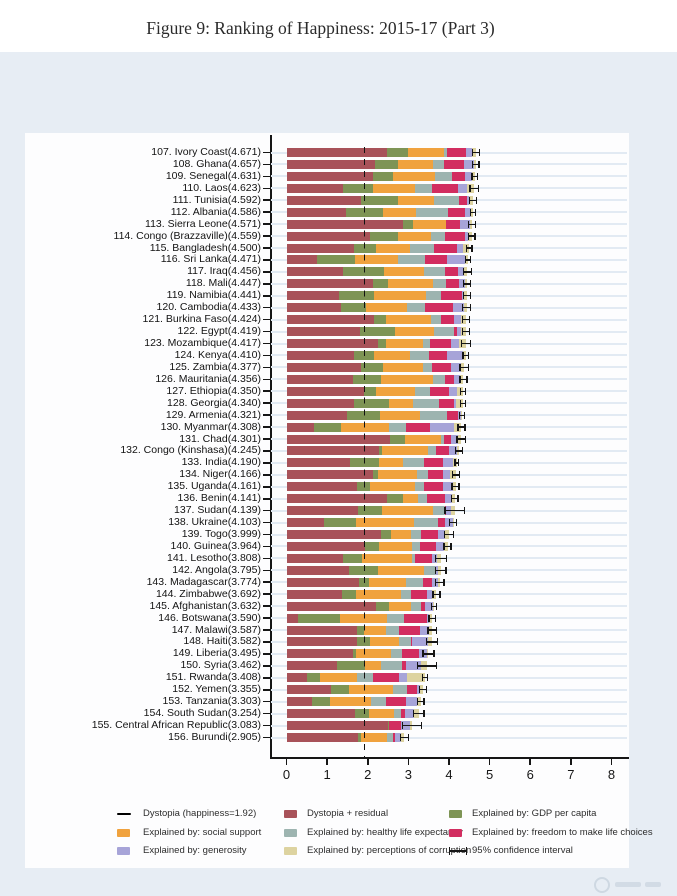  What do you see at coordinates (455, 814) in the screenshot?
I see `legend-swatch-gdp` at bounding box center [455, 814].